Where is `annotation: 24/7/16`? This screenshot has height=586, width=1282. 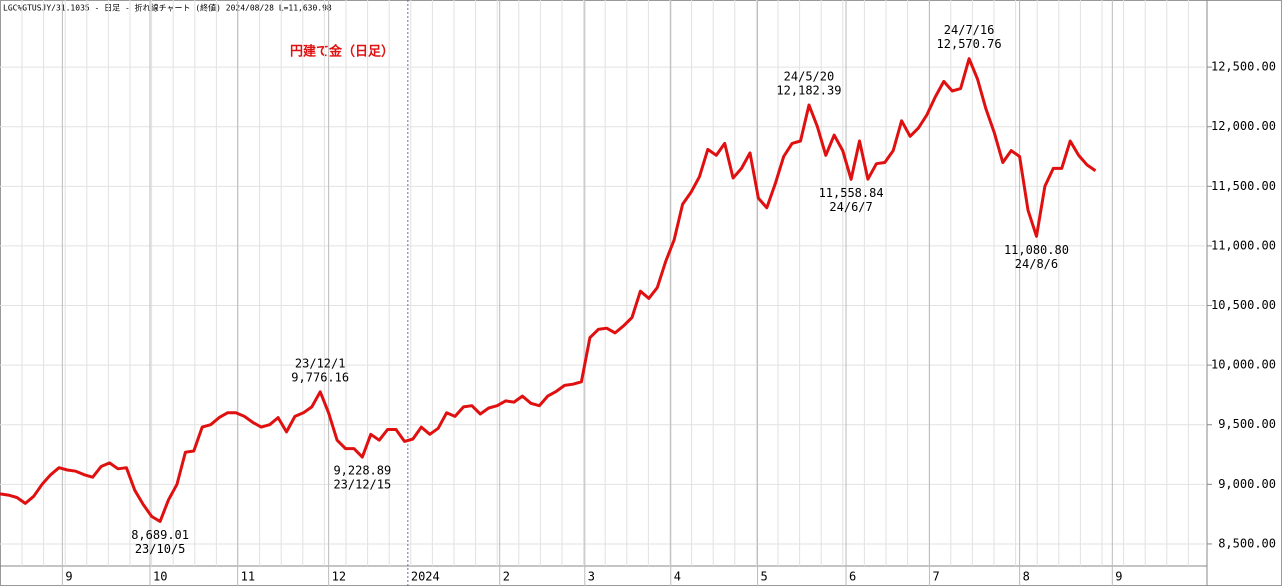
annotation: 24/7/16 is located at coordinates (969, 30).